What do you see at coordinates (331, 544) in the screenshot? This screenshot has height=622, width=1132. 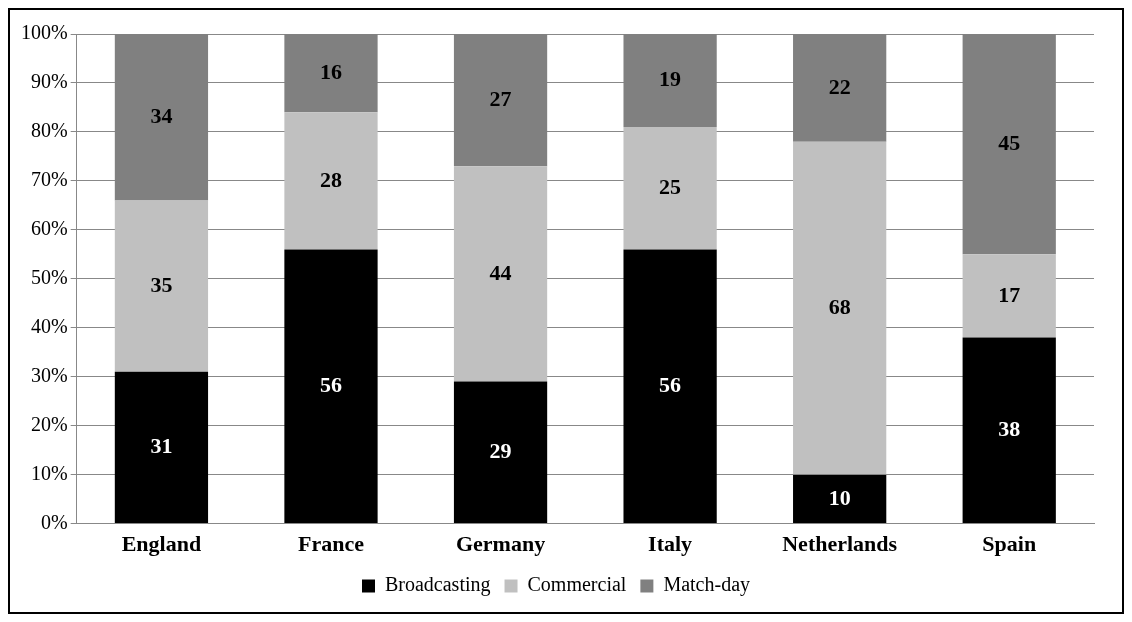 I see `x-tick-label: France` at bounding box center [331, 544].